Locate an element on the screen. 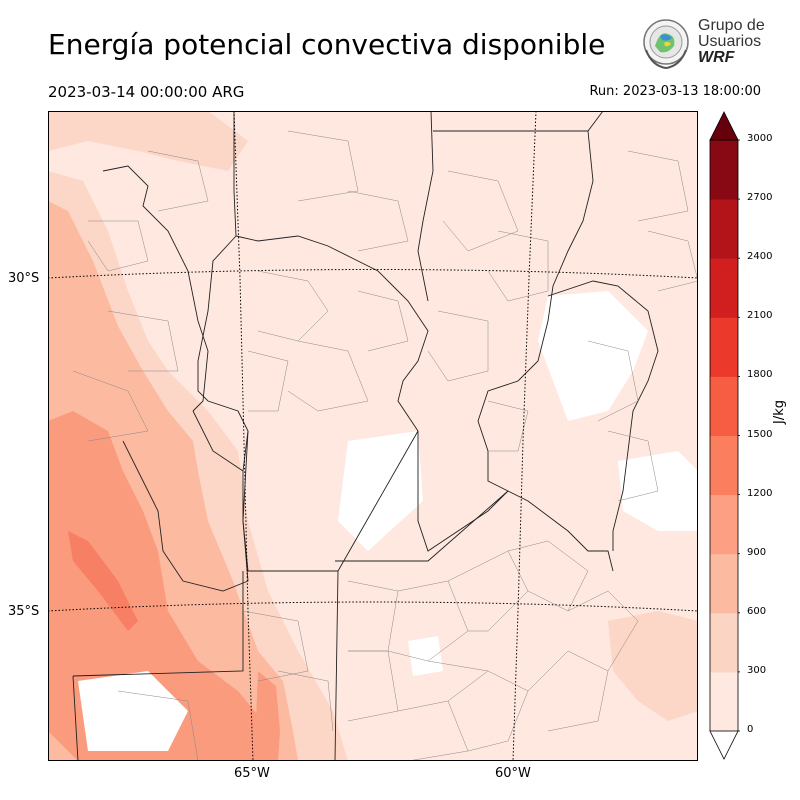  colorbar-tick-label: 1200 is located at coordinates (760, 493).